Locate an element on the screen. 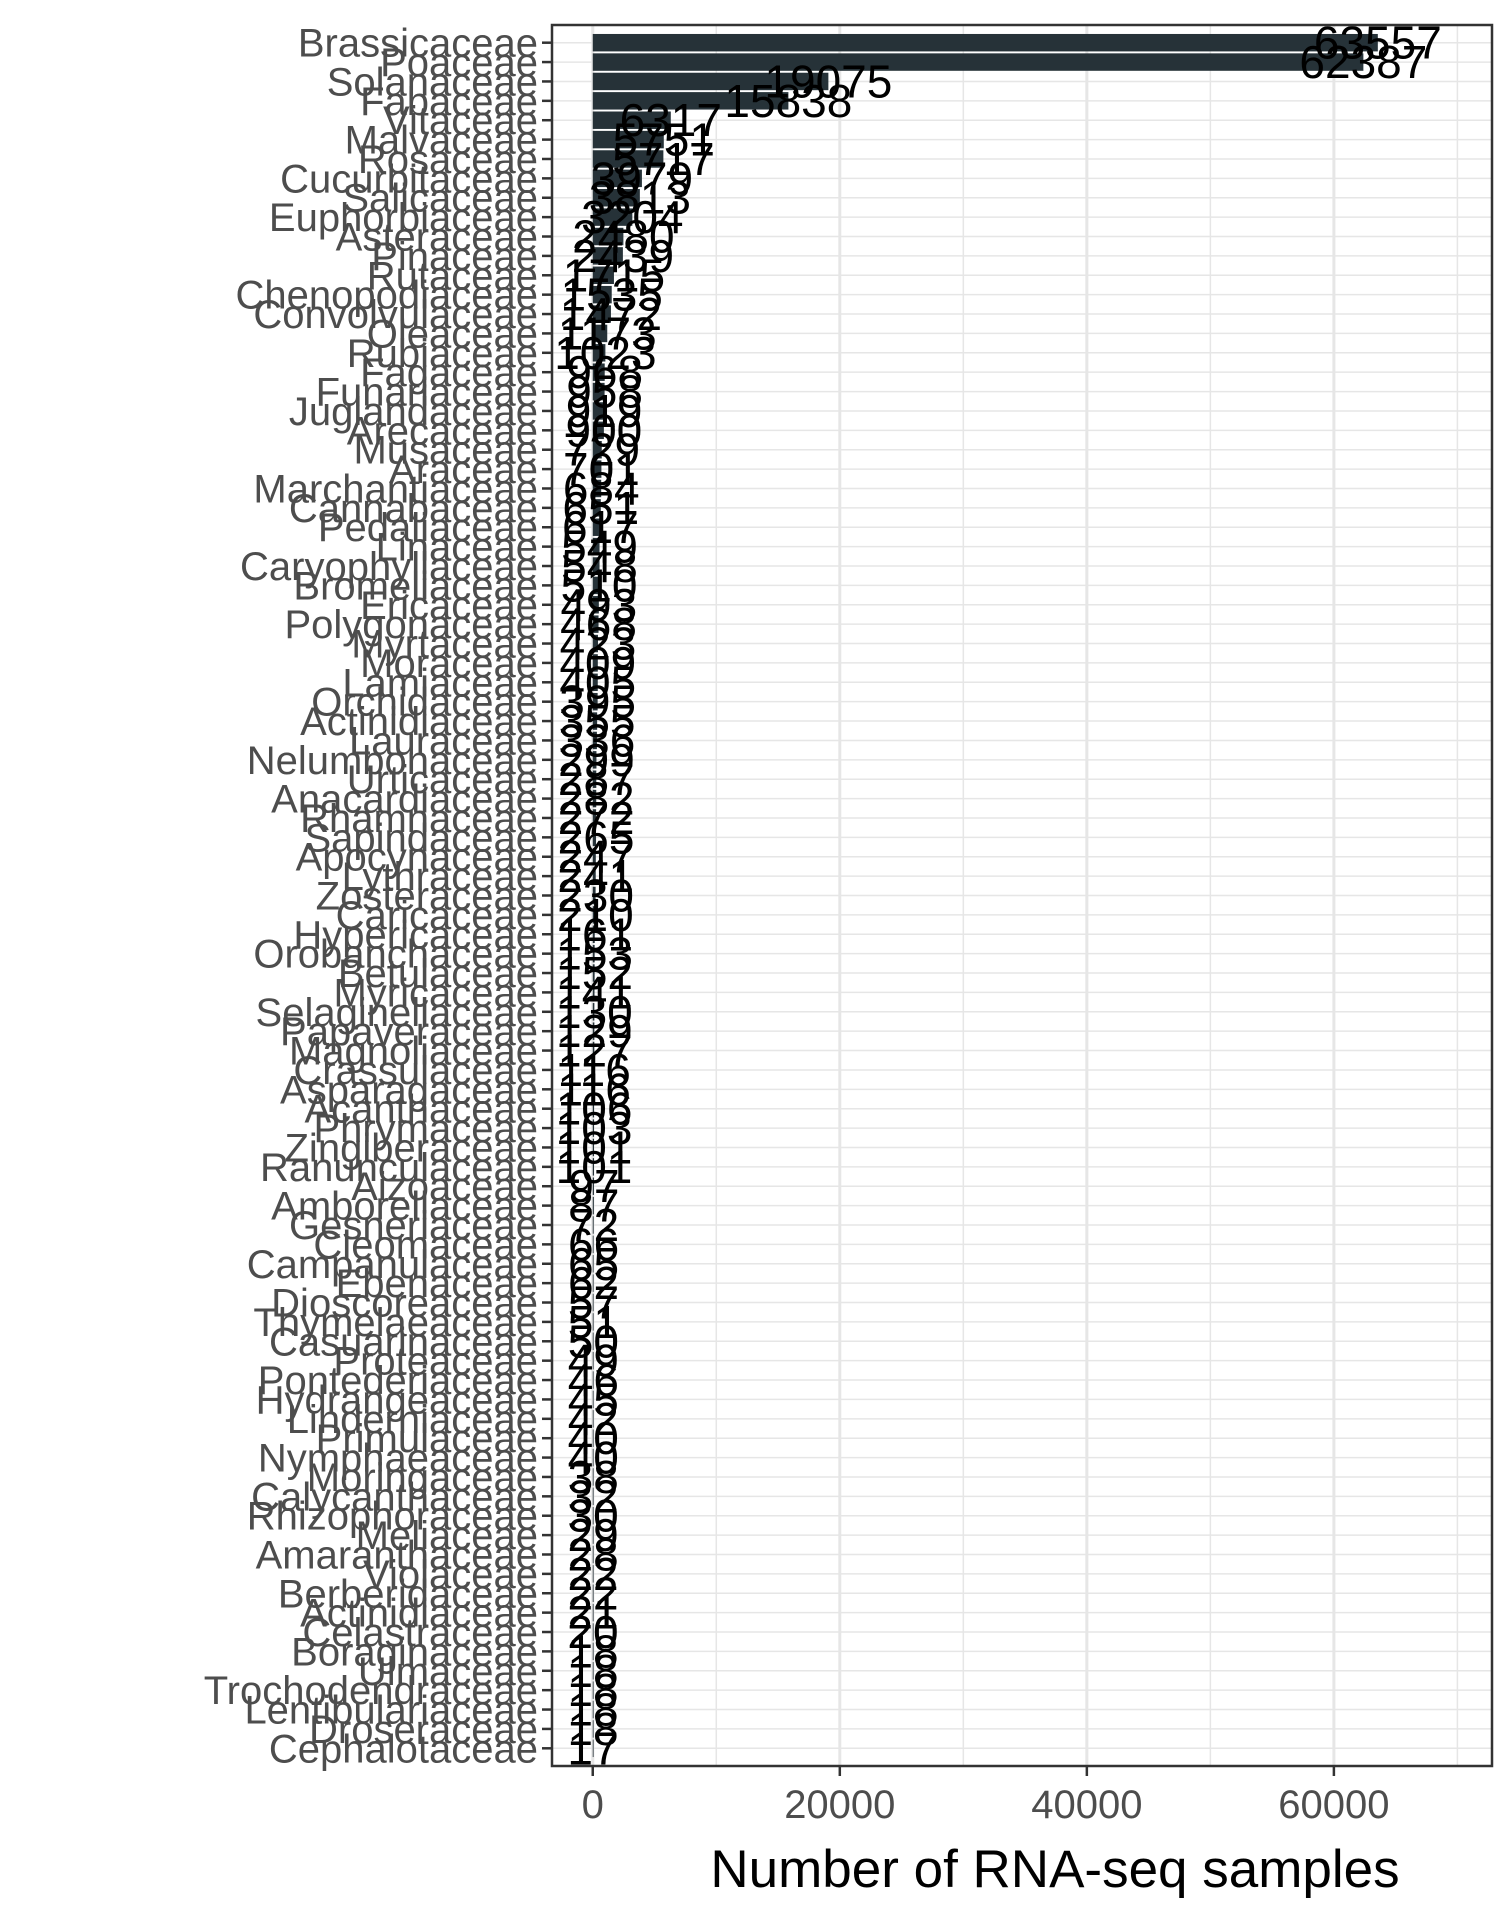 The width and height of the screenshot is (1500, 1920). data-label: 28 is located at coordinates (593, 1554).